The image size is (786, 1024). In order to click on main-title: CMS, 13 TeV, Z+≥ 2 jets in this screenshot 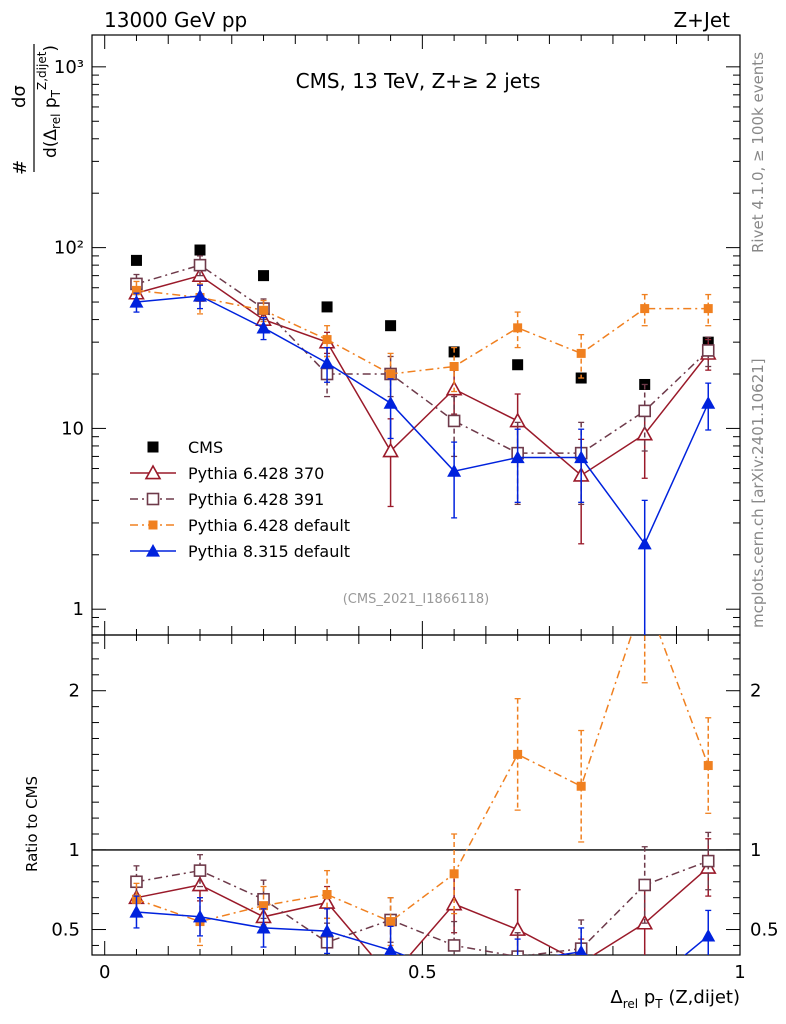, I will do `click(418, 81)`.